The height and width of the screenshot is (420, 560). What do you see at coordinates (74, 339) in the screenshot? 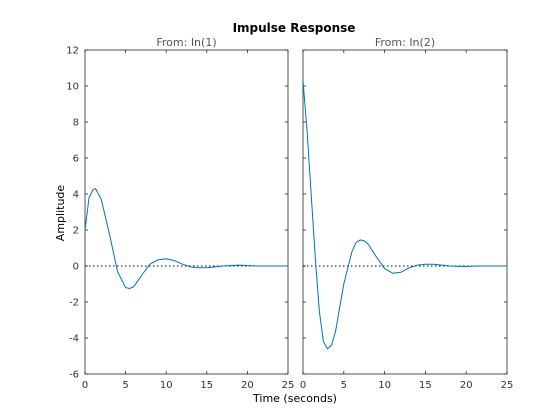
I see `y-tick-label: -4` at bounding box center [74, 339].